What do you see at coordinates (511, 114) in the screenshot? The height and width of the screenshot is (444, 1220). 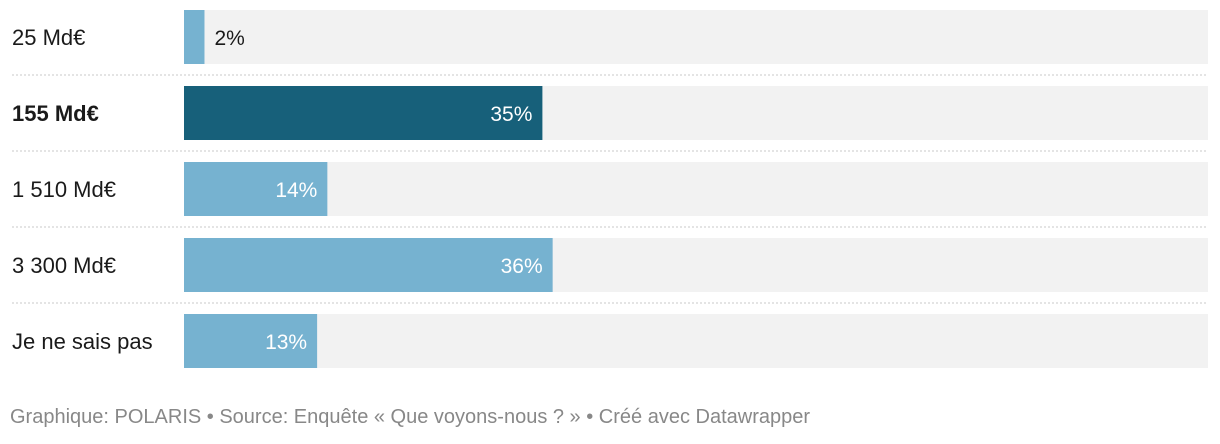 I see `value-label: 35%` at bounding box center [511, 114].